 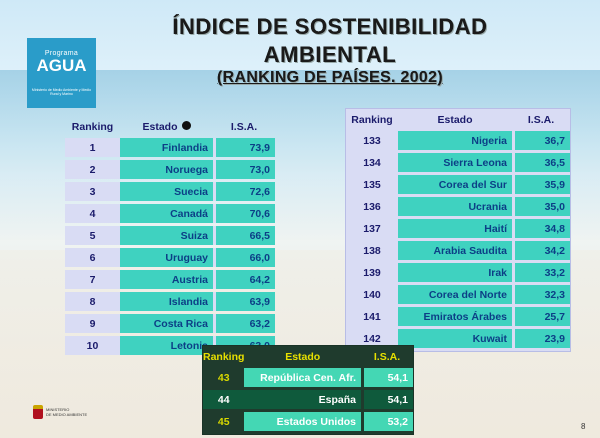 I want to click on rank-cell: 9, so click(x=92, y=323).